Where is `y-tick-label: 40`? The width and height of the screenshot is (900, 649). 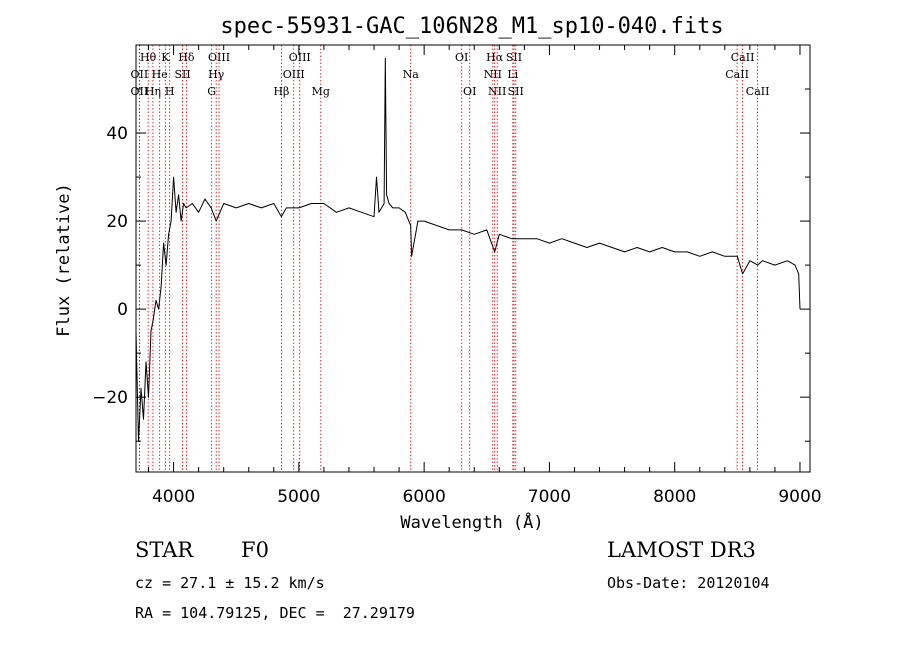 y-tick-label: 40 is located at coordinates (117, 134).